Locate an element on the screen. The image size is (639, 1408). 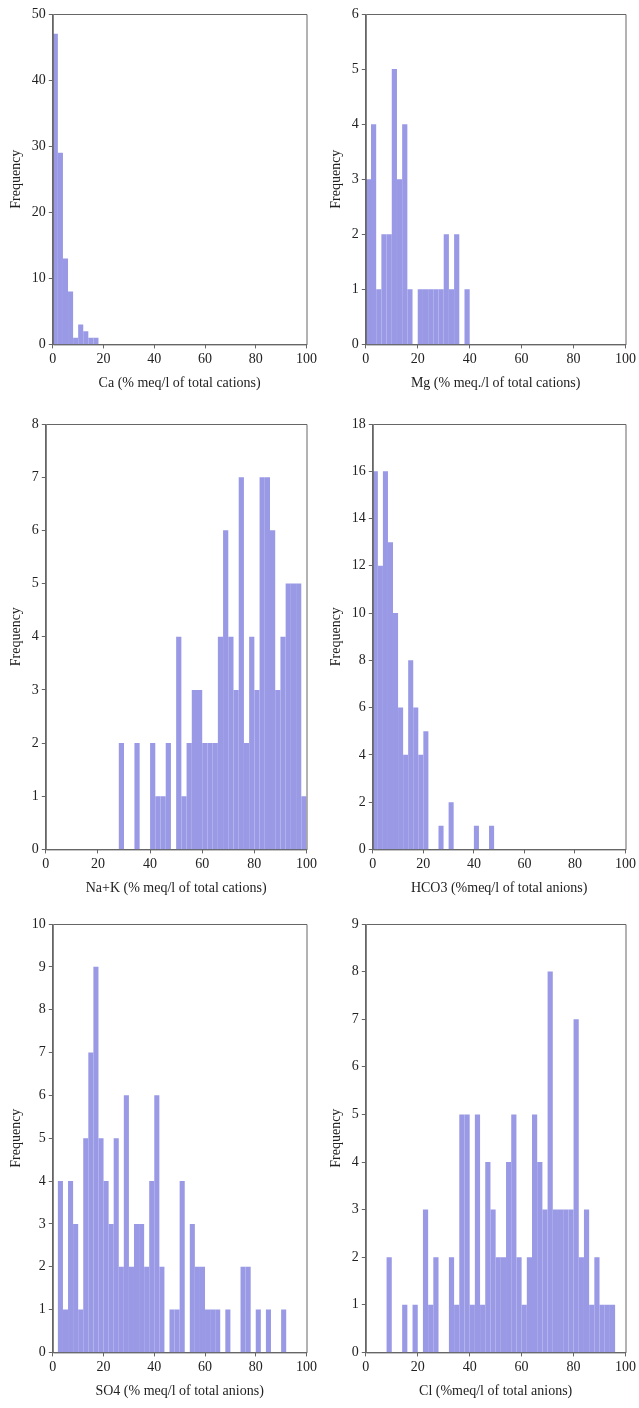
y-tick-label: 14 is located at coordinates (358, 518).